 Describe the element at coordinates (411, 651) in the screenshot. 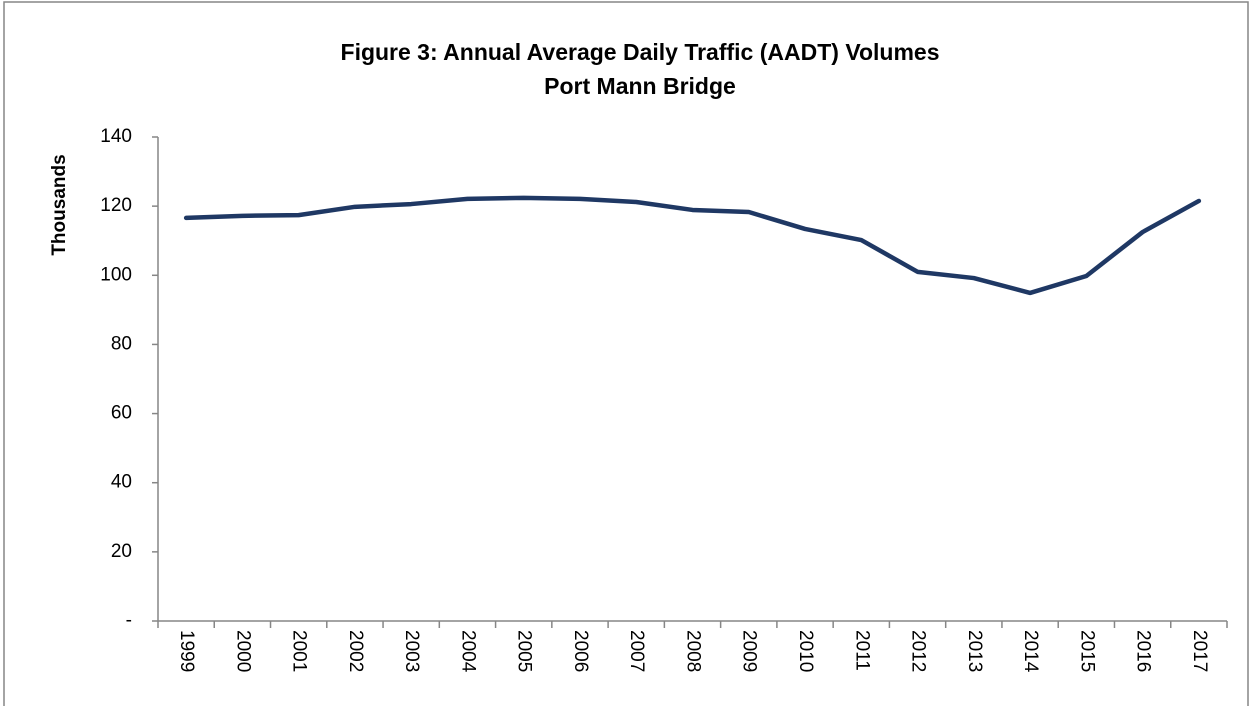

I see `x-tick-label: 2003` at that location.